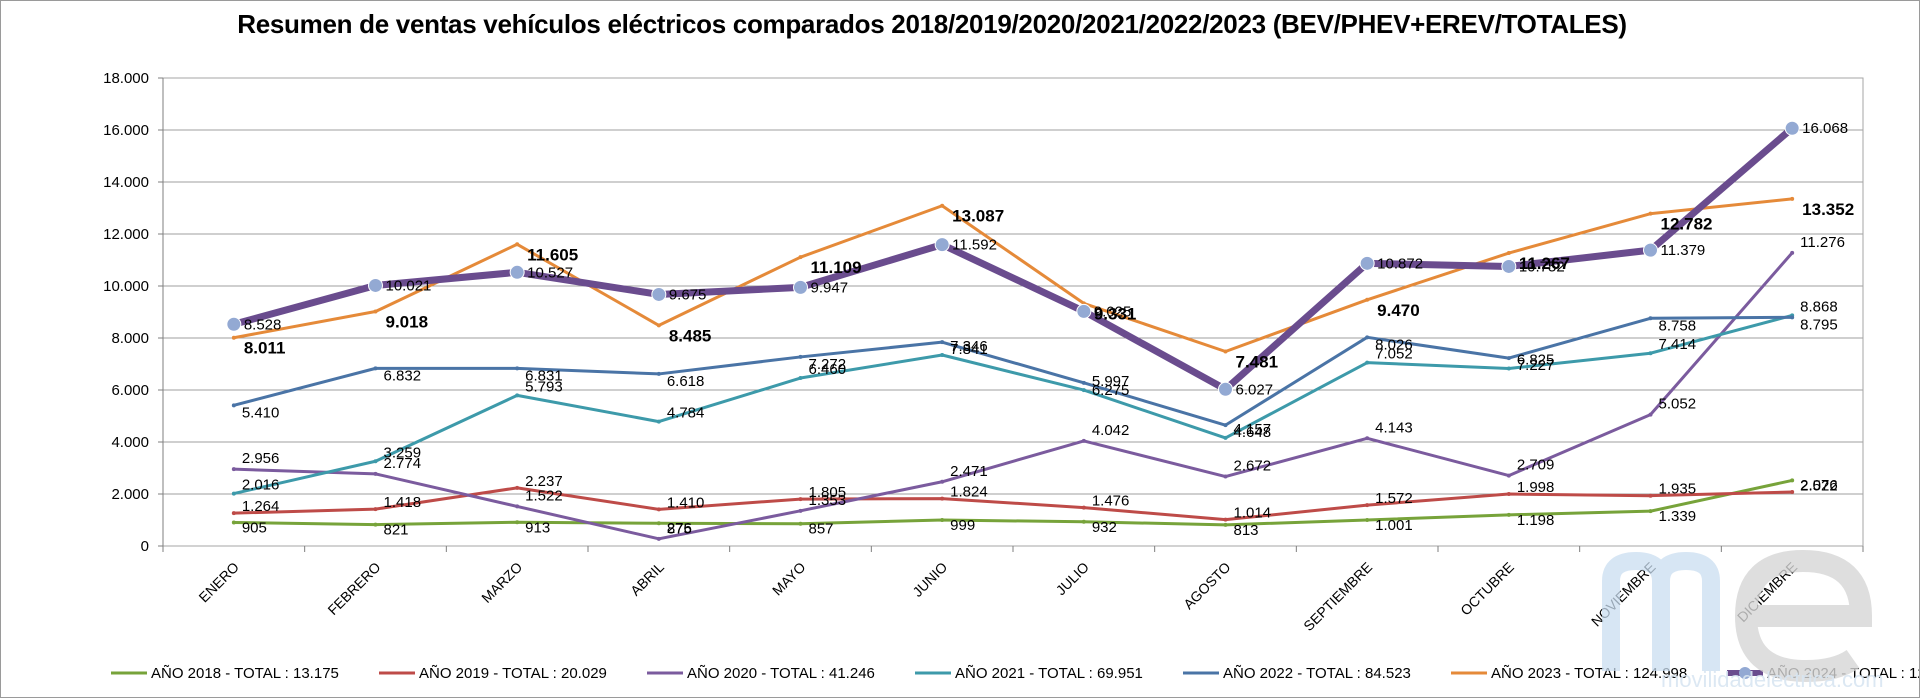 The width and height of the screenshot is (1920, 698). I want to click on data-label: 13.087, so click(978, 216).